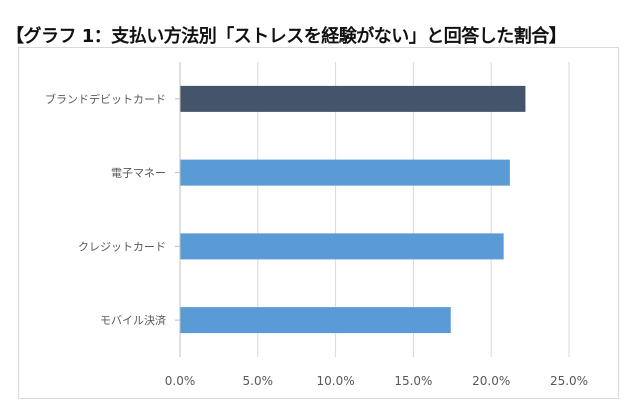  What do you see at coordinates (336, 381) in the screenshot?
I see `x-tick-label: 10.0%` at bounding box center [336, 381].